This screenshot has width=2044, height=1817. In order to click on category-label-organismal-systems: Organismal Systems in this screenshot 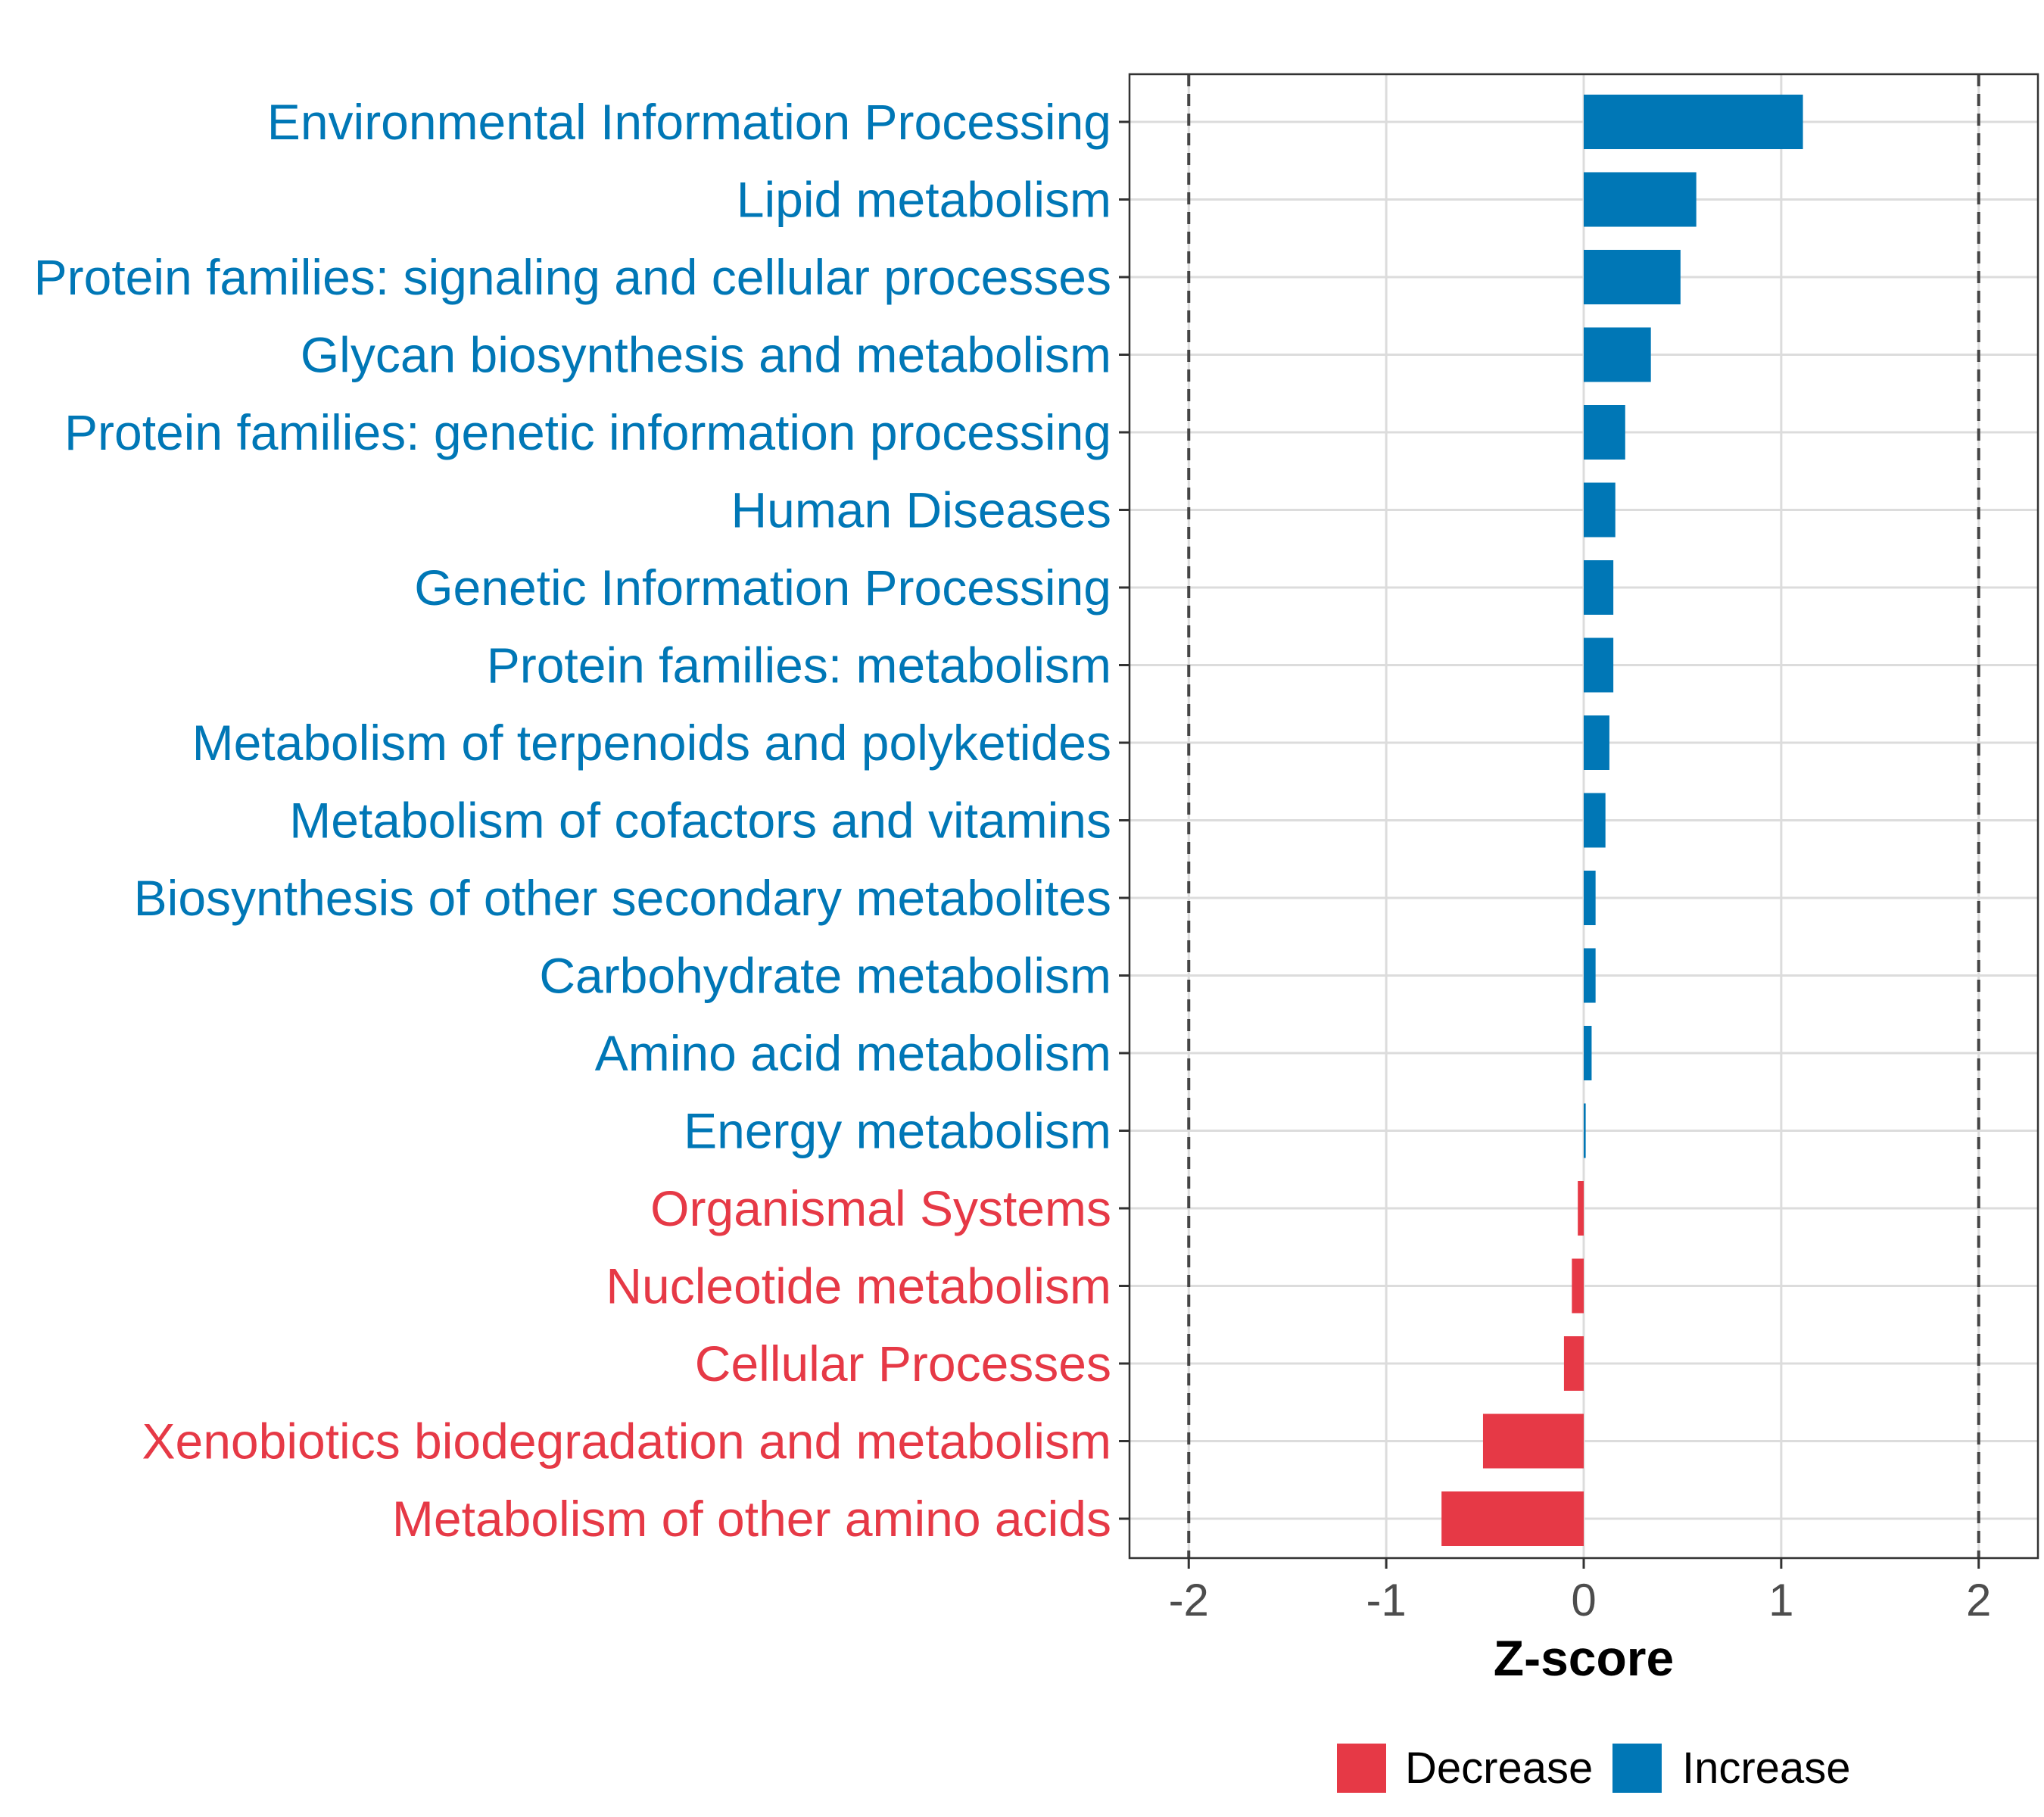, I will do `click(881, 1208)`.